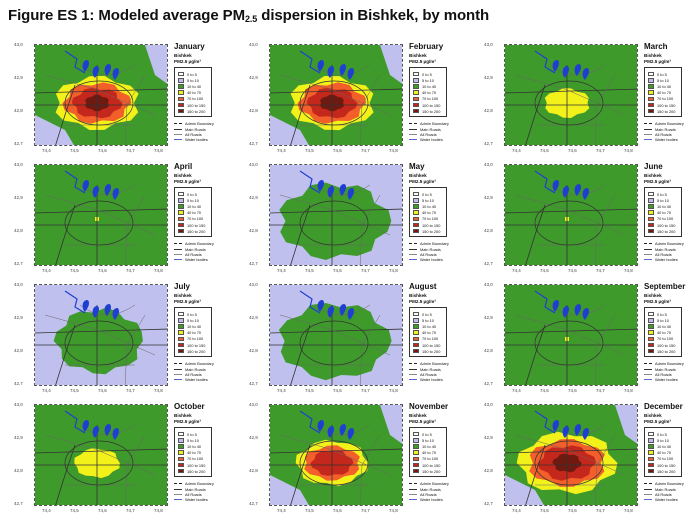  What do you see at coordinates (196, 111) in the screenshot?
I see `legend-class-label: 150 to 200` at bounding box center [196, 111].